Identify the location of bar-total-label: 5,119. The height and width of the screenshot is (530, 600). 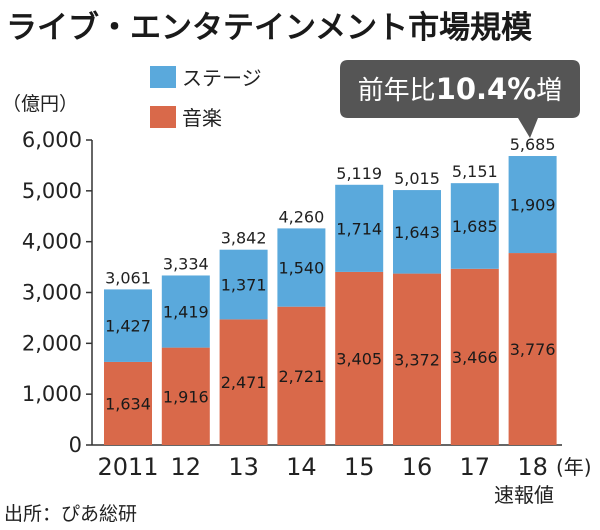
(359, 173).